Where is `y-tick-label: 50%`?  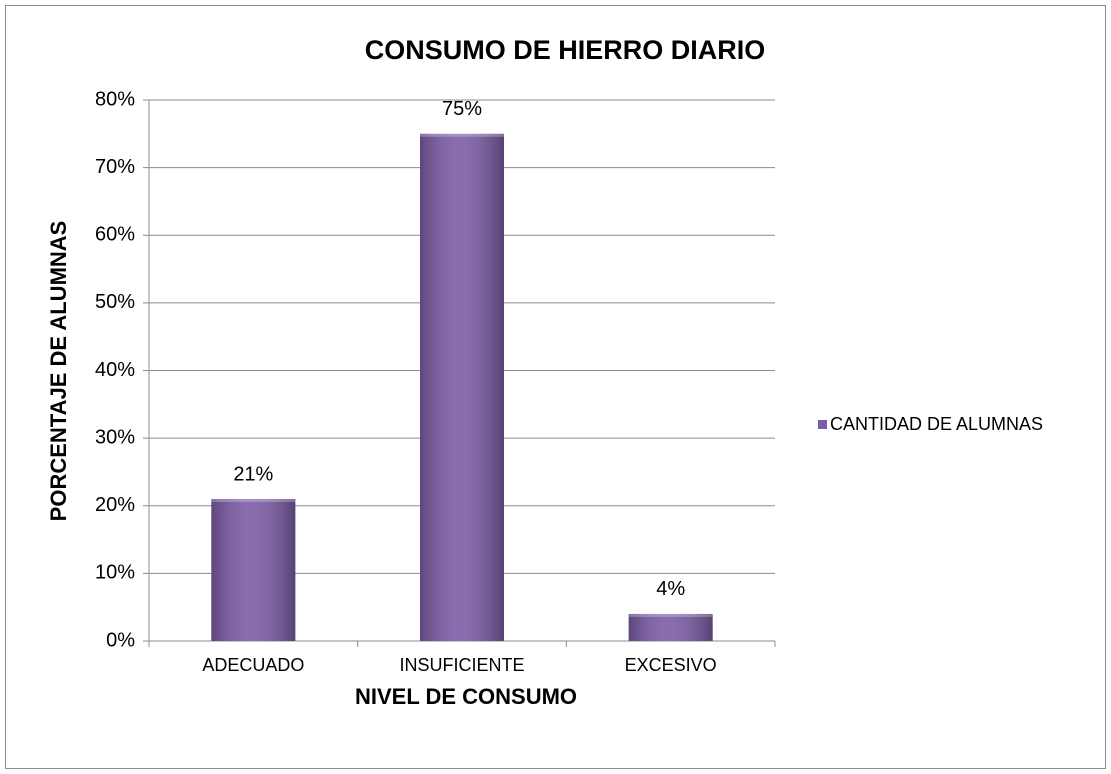
y-tick-label: 50% is located at coordinates (115, 302).